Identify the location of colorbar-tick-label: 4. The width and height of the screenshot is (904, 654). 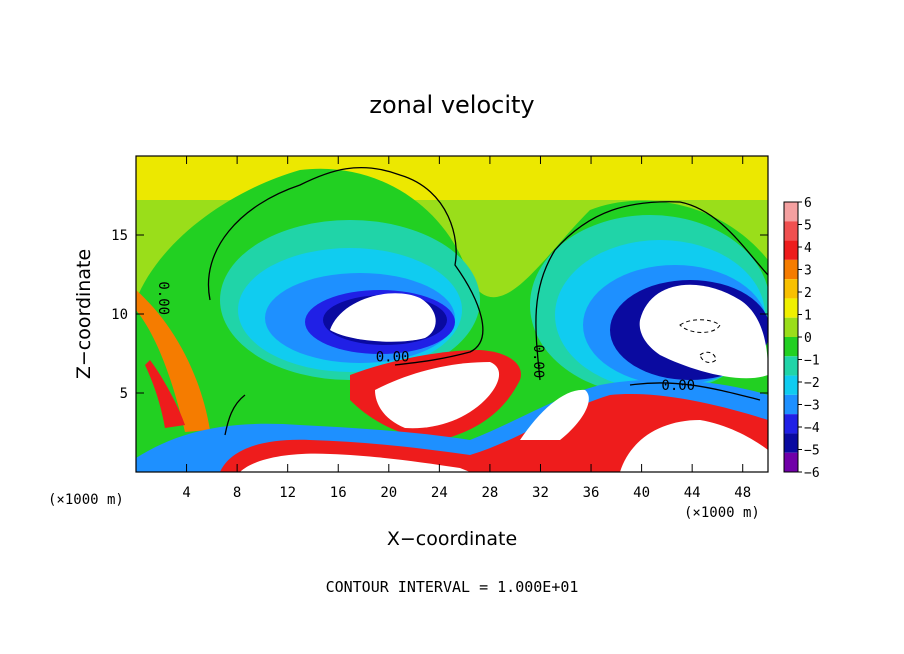
(808, 248).